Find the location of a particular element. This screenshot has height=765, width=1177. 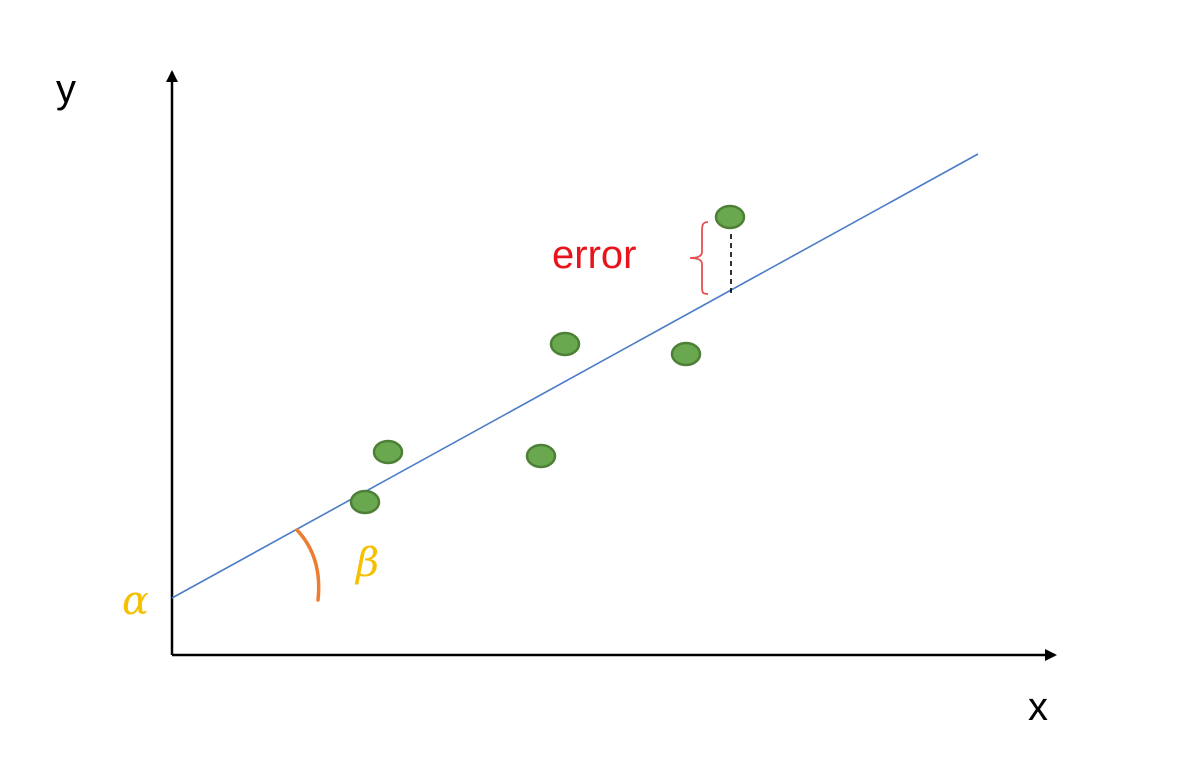

y-axis-label: y is located at coordinates (66, 89).